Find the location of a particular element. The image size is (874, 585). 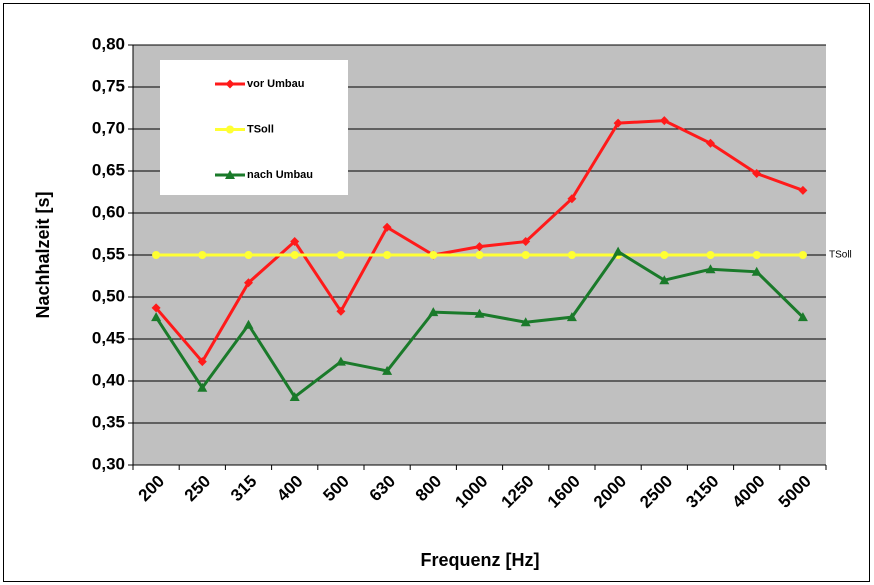

y-tick-label: 0,40 is located at coordinates (108, 379).